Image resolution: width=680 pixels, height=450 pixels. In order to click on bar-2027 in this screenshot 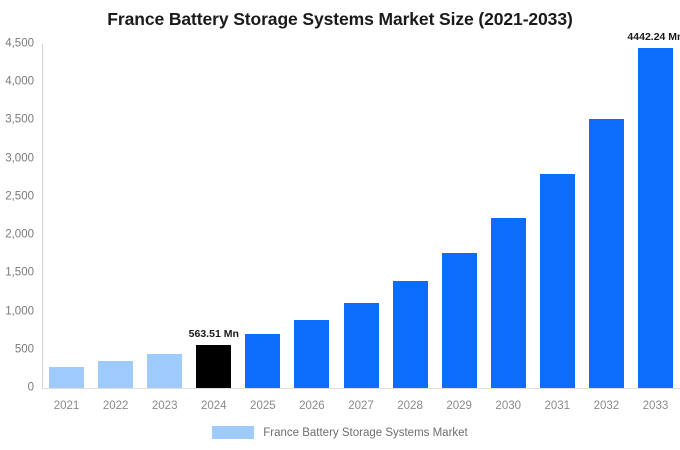, I will do `click(361, 345)`.